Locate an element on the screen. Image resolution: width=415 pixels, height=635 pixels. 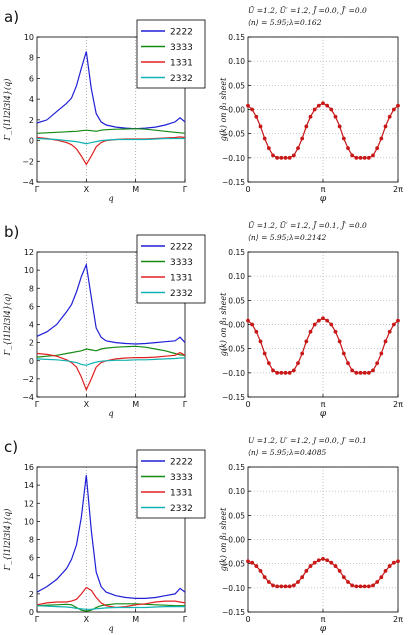
y-tick-label: 4 is located at coordinates (31, 99).